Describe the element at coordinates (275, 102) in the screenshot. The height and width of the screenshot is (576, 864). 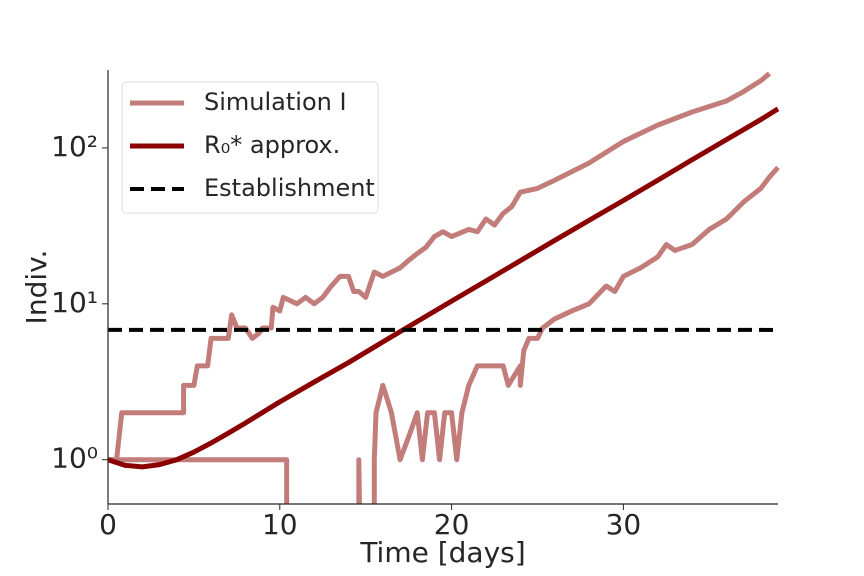
I see `legend-label: Simulation I` at that location.